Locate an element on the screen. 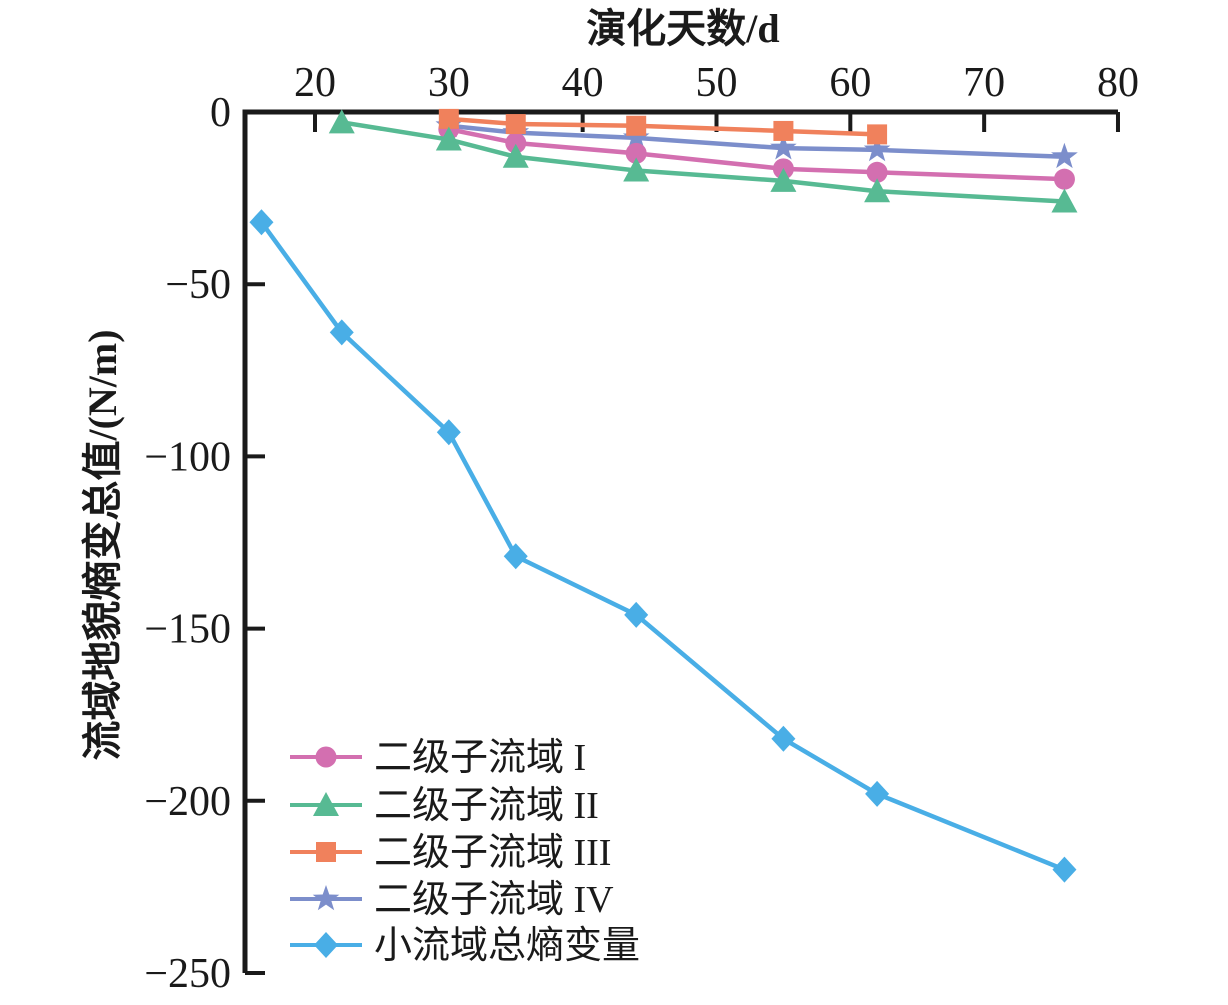 The height and width of the screenshot is (1005, 1228). legend-marker-circle is located at coordinates (326, 757).